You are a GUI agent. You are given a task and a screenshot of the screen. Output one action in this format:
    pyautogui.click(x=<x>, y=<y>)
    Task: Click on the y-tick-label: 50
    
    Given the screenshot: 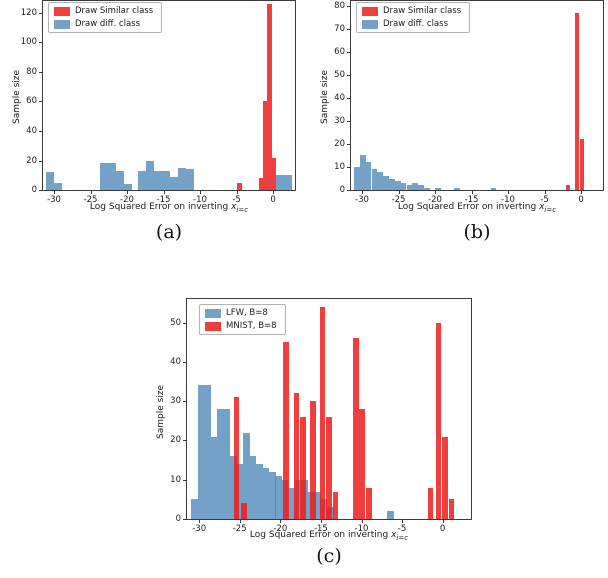 What is the action you would take?
    pyautogui.click(x=175, y=322)
    